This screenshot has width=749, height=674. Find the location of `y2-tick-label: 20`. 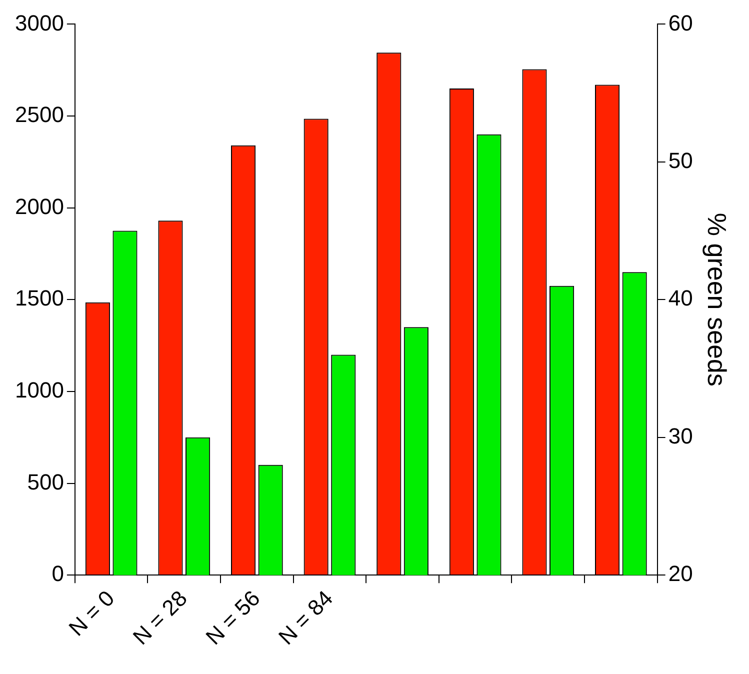

y2-tick-label: 20 is located at coordinates (680, 573).